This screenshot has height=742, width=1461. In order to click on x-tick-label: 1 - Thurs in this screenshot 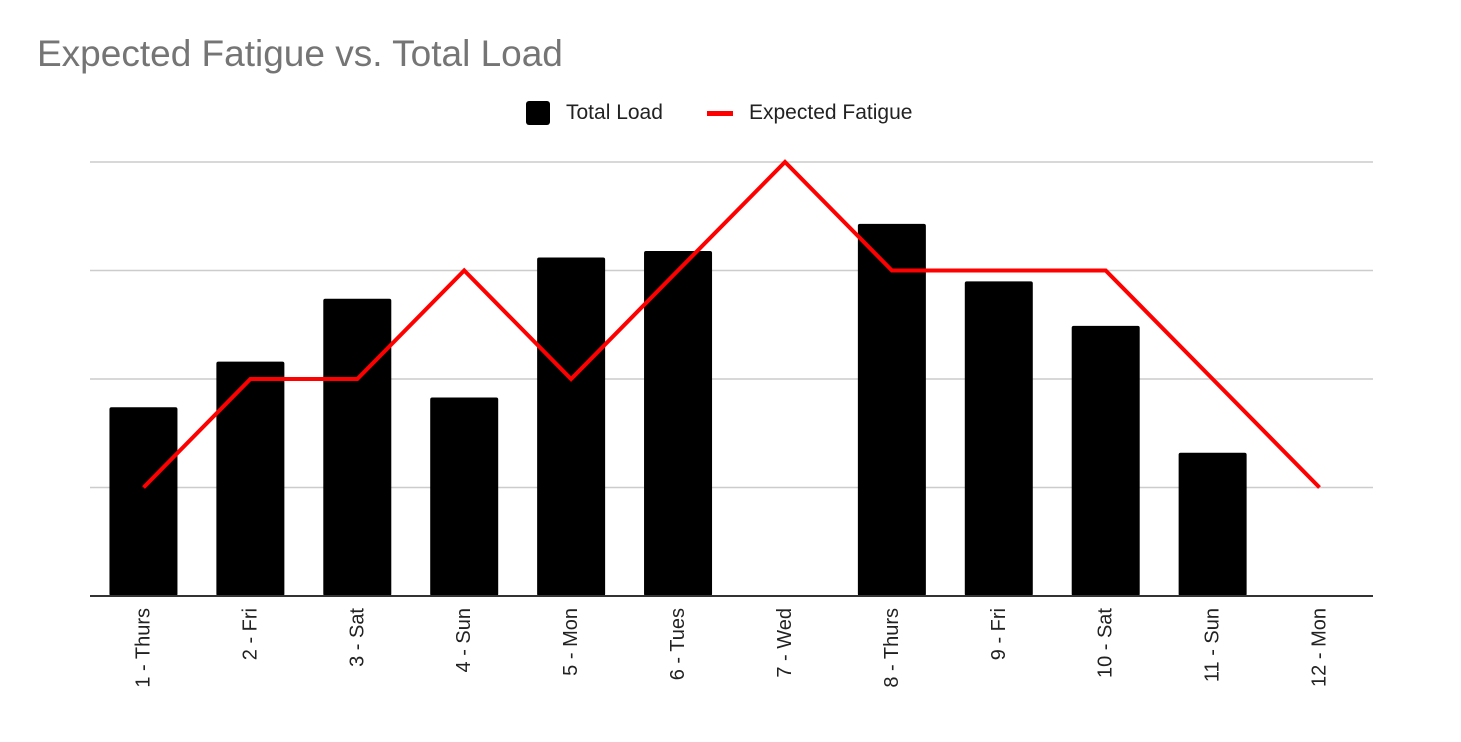, I will do `click(143, 648)`.